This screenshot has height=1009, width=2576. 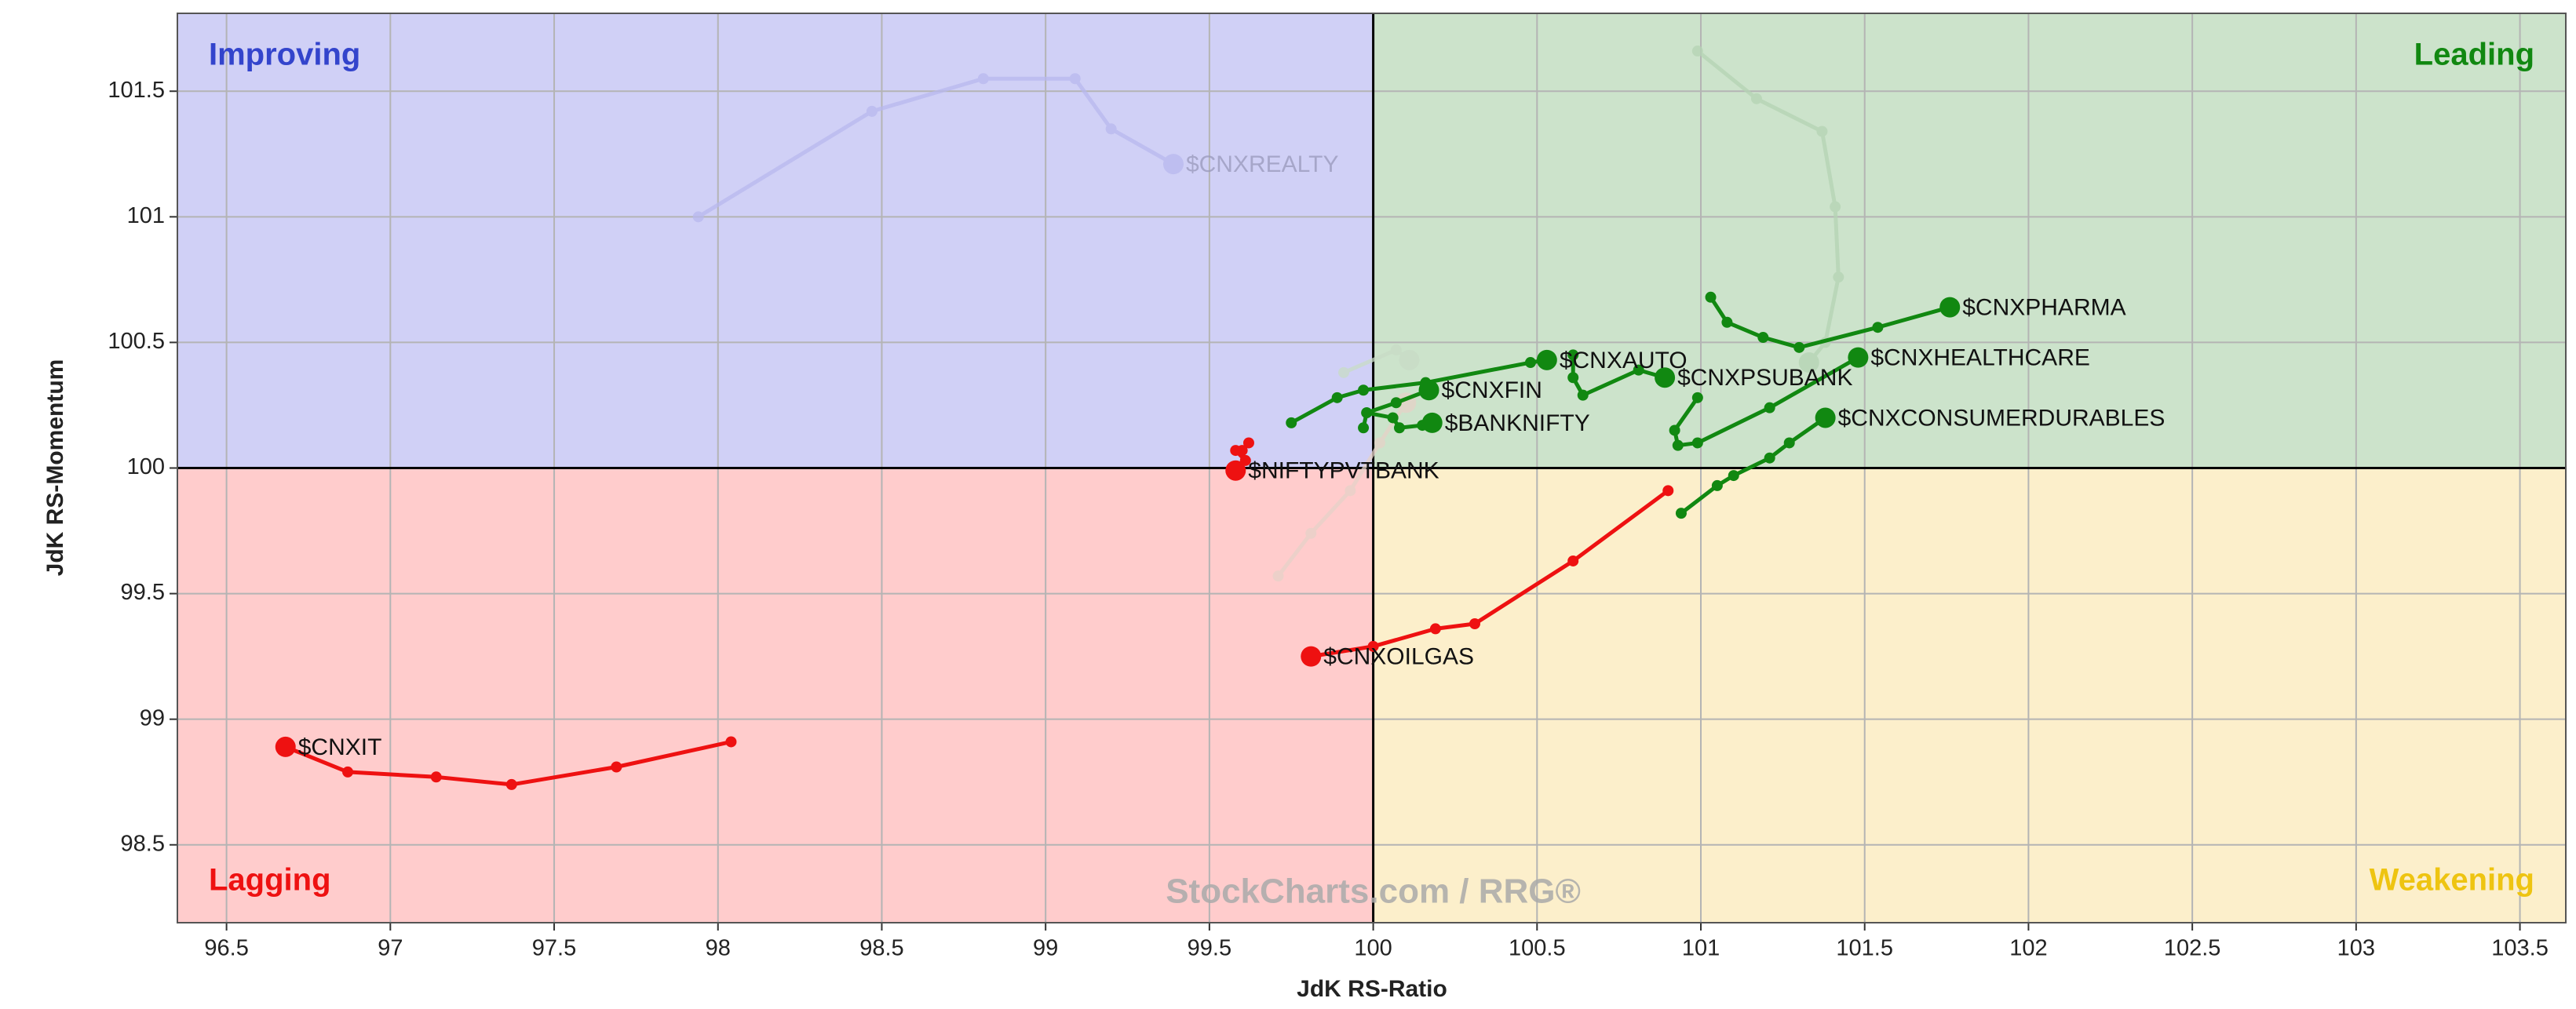 What do you see at coordinates (1537, 948) in the screenshot?
I see `x-tick-label: 100.5` at bounding box center [1537, 948].